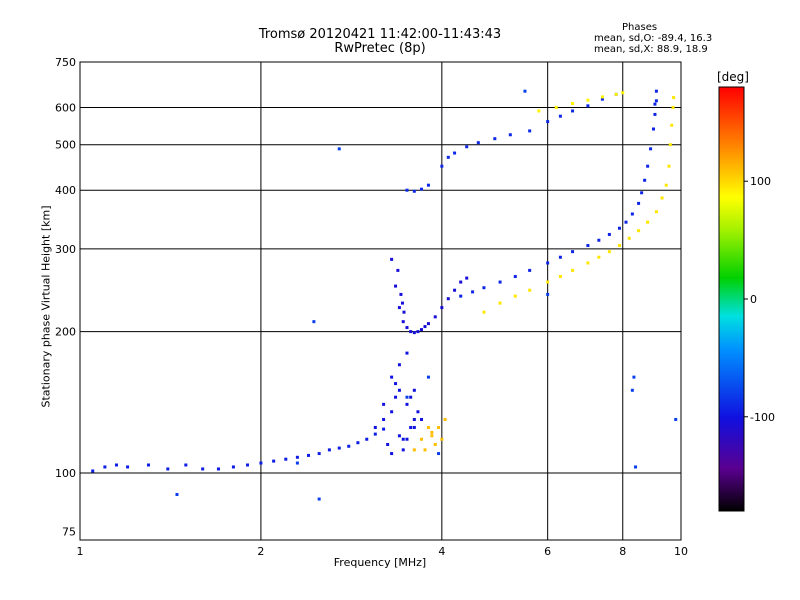 This screenshot has width=800, height=600. I want to click on x-tick-label: 1, so click(80, 551).